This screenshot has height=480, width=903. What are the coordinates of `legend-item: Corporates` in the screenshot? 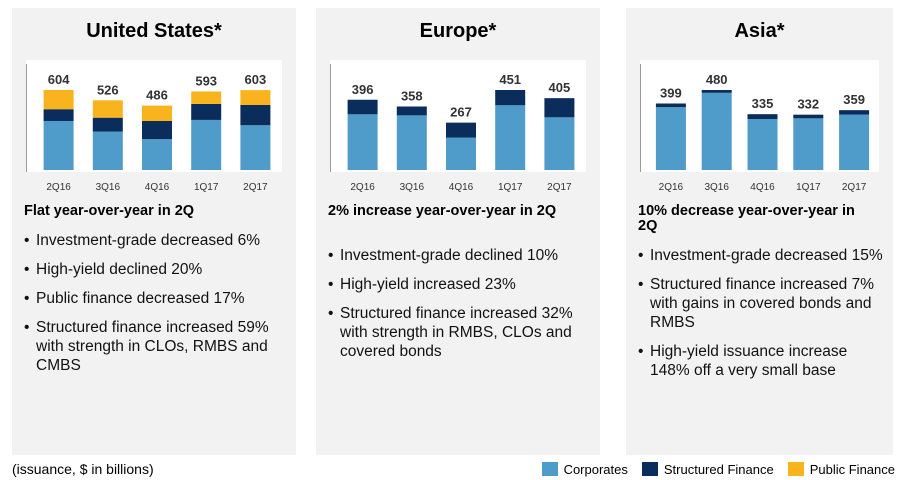 It's located at (584, 469).